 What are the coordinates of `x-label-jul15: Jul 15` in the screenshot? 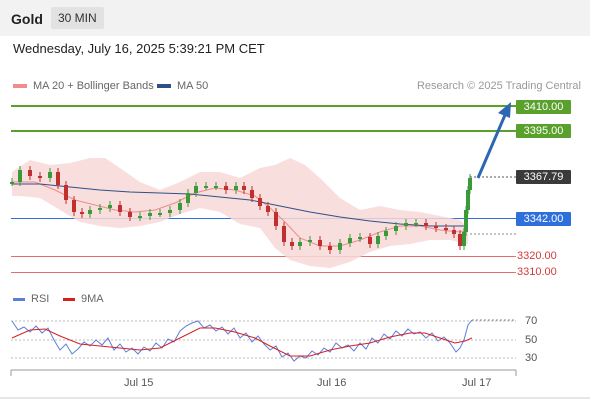 It's located at (139, 383).